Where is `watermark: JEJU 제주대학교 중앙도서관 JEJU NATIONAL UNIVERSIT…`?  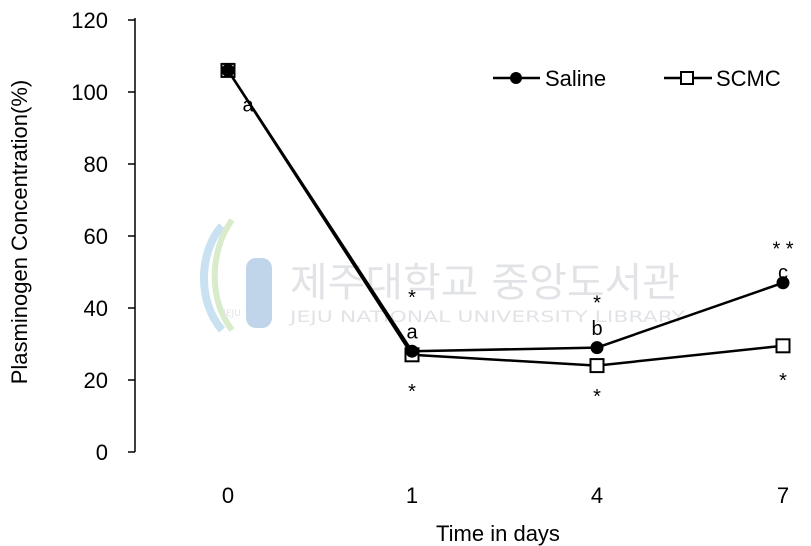
watermark: JEJU 제주대학교 중앙도서관 JEJU NATIONAL UNIVERSIT… is located at coordinates (443, 275).